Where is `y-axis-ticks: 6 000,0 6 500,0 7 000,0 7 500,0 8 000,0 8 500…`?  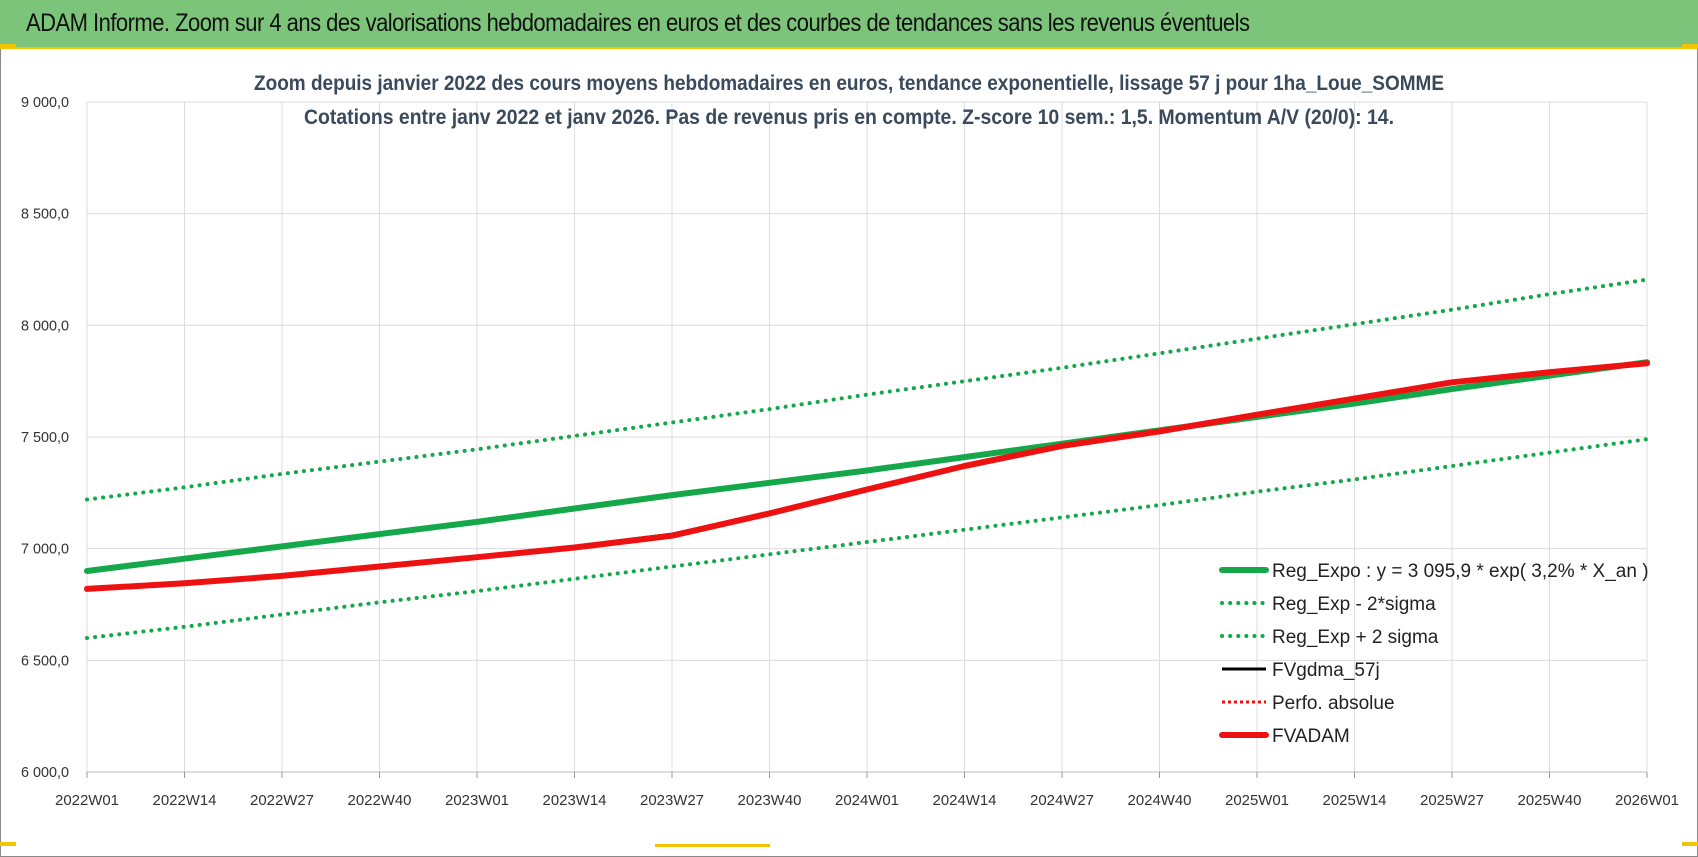 y-axis-ticks: 6 000,0 6 500,0 7 000,0 7 500,0 8 000,0 8 500… is located at coordinates (45, 437).